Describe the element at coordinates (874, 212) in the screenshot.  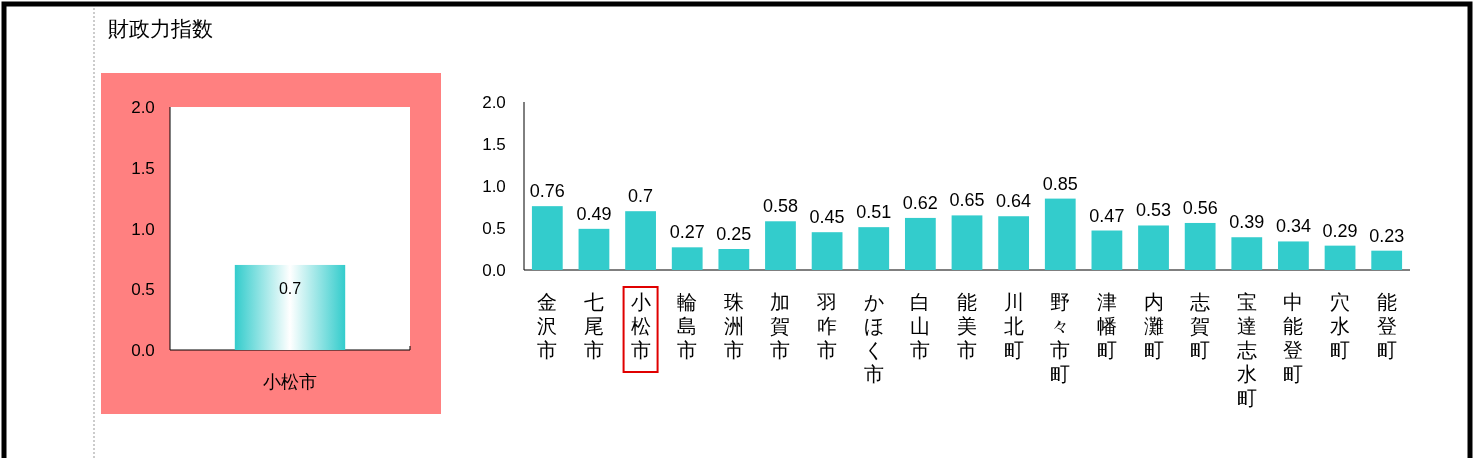
I see `data-label: 0.51` at that location.